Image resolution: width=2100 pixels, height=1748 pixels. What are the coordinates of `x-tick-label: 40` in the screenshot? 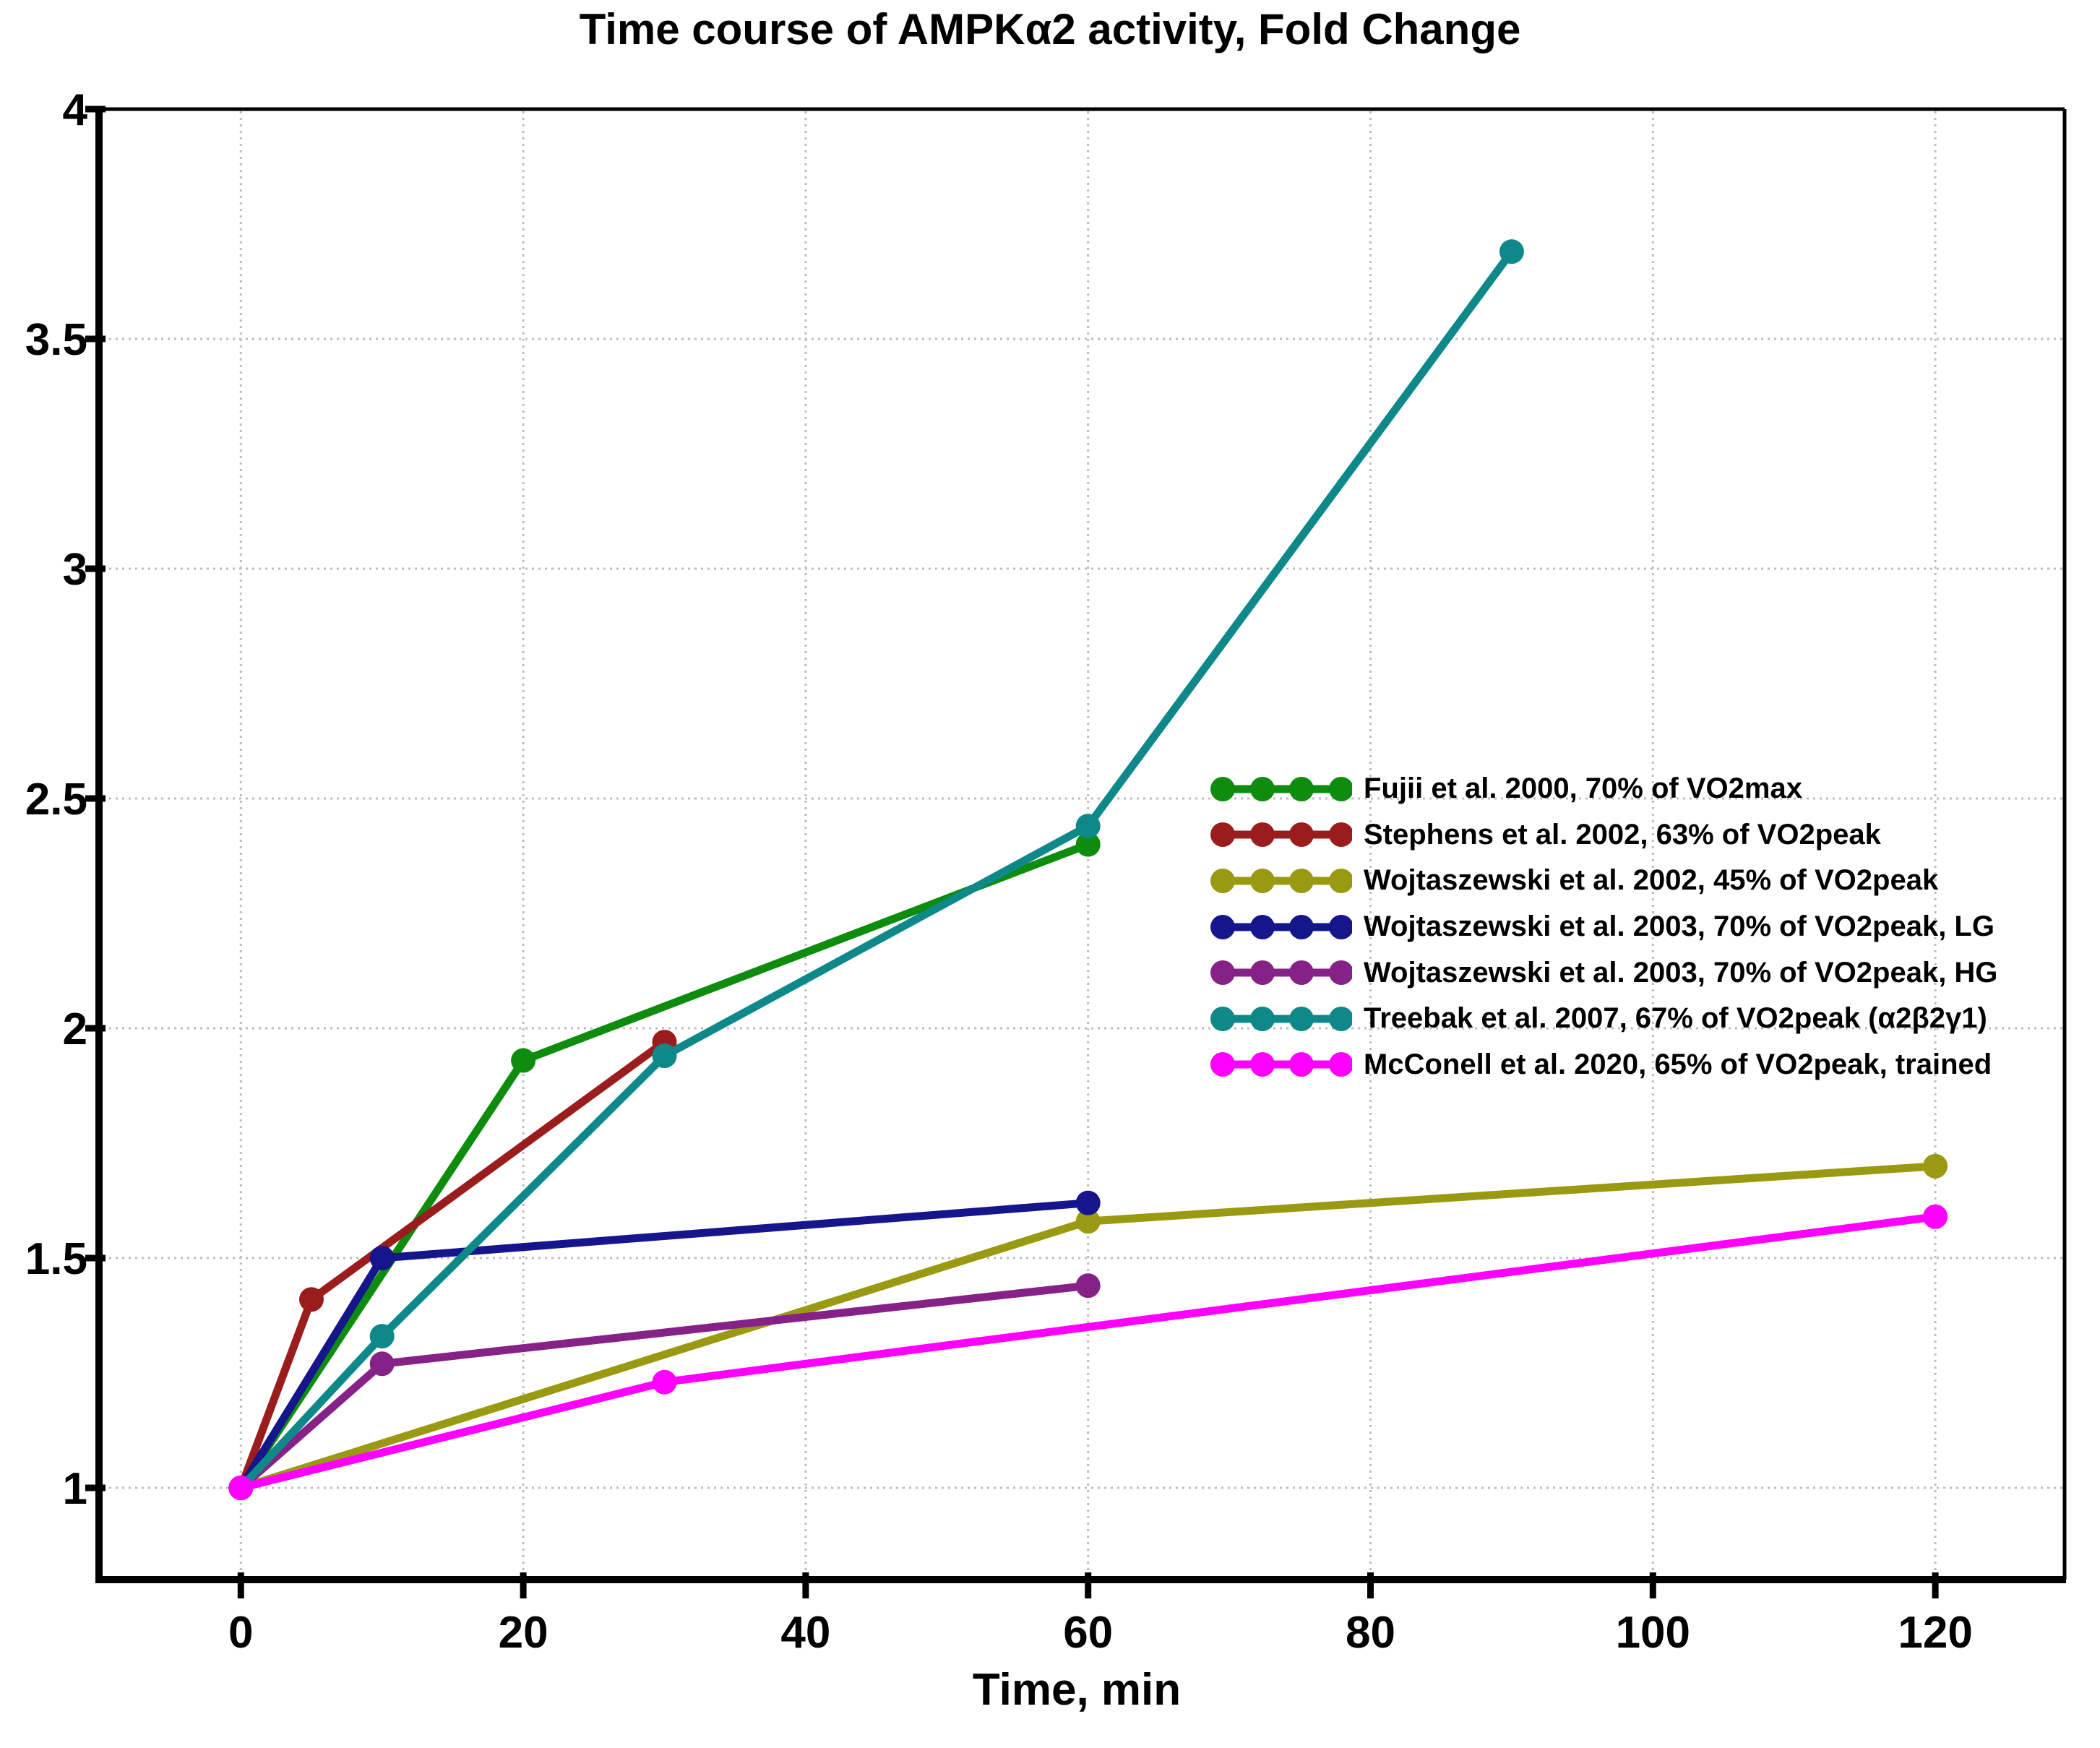 It's located at (805, 1633).